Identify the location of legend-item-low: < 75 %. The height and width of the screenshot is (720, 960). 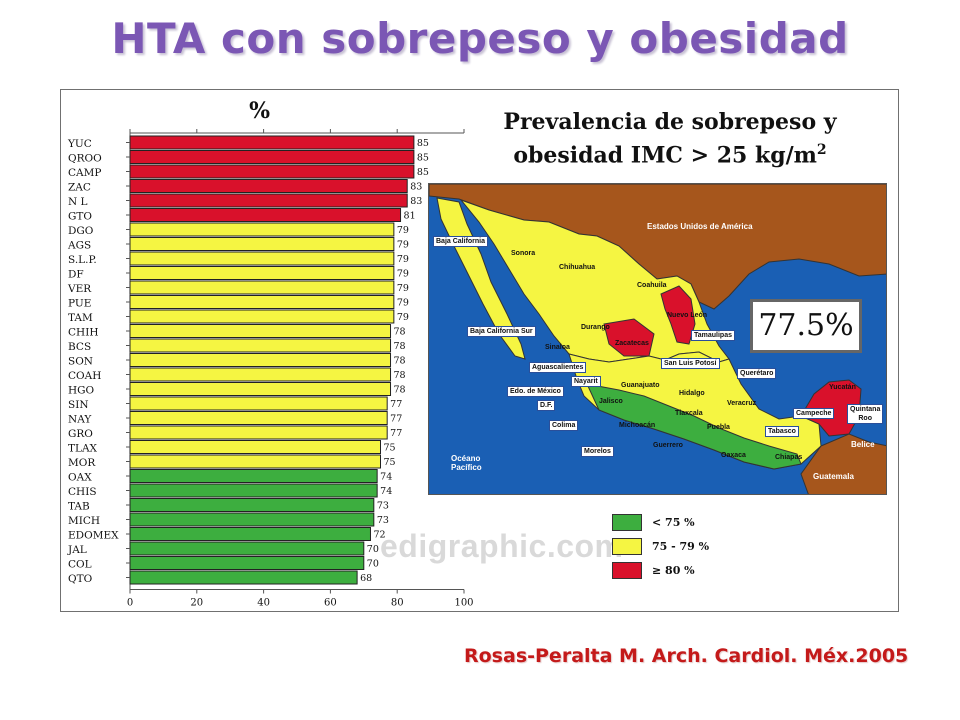
(660, 522).